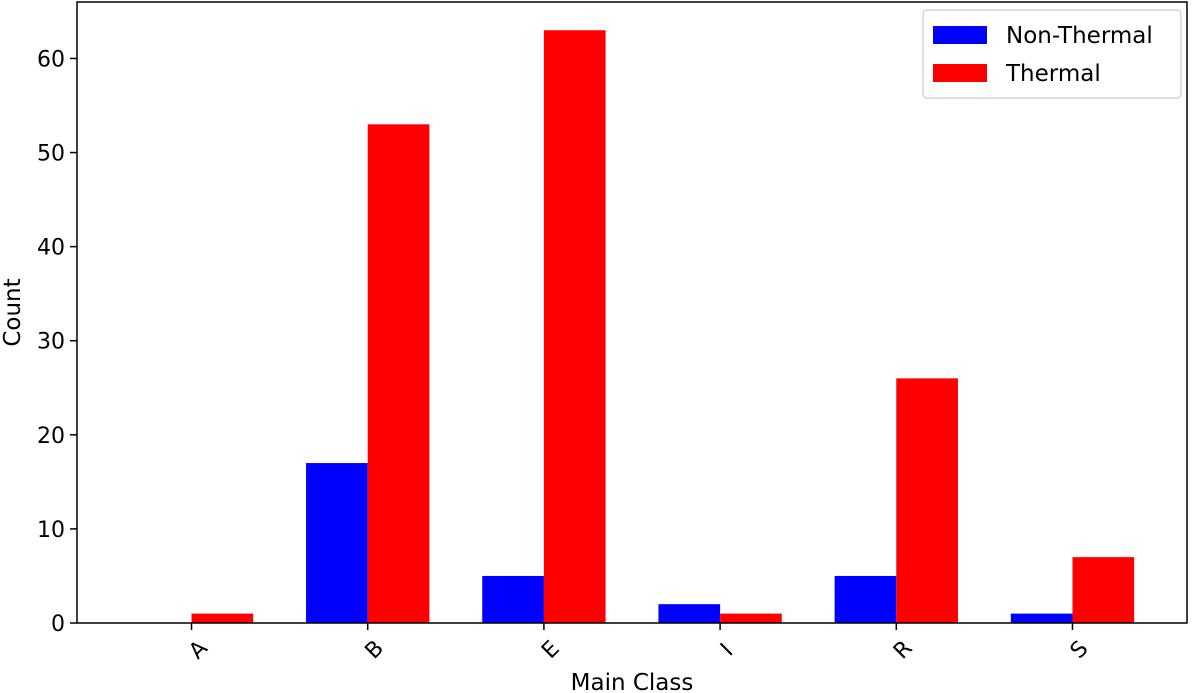 This screenshot has width=1200, height=693. What do you see at coordinates (960, 73) in the screenshot?
I see `legend-swatch-thermal` at bounding box center [960, 73].